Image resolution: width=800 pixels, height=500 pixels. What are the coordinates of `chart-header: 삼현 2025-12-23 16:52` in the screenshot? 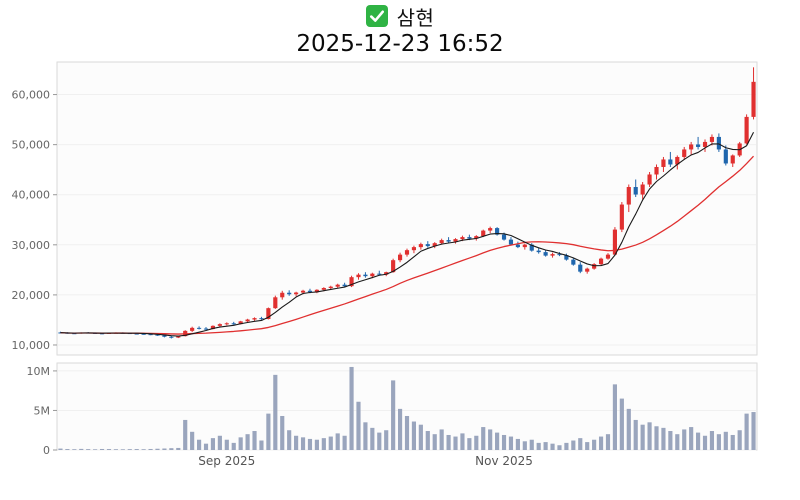 It's located at (400, 29).